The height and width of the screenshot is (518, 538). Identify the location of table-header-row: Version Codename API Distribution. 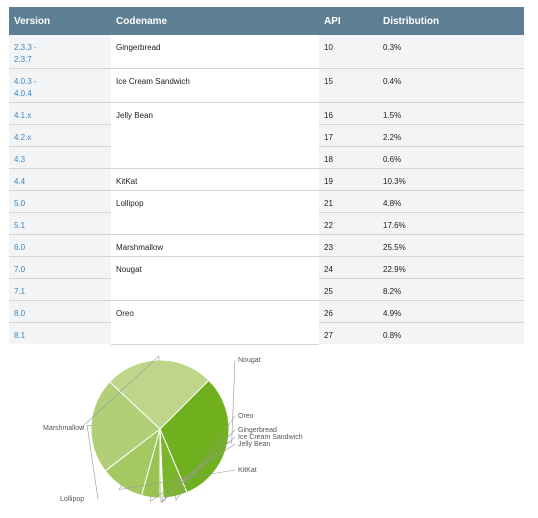
(266, 21).